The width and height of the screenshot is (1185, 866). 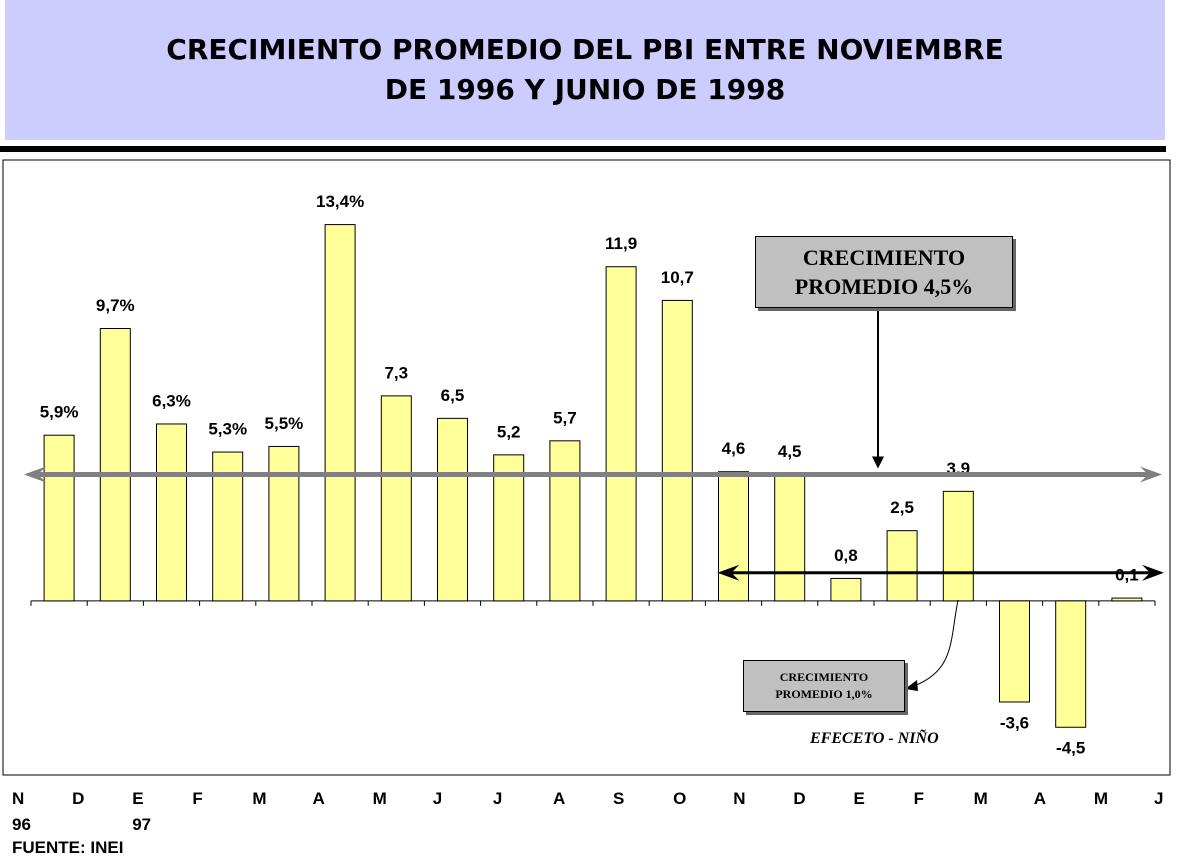 What do you see at coordinates (874, 738) in the screenshot?
I see `annotation: EFECETO - NIÑO` at bounding box center [874, 738].